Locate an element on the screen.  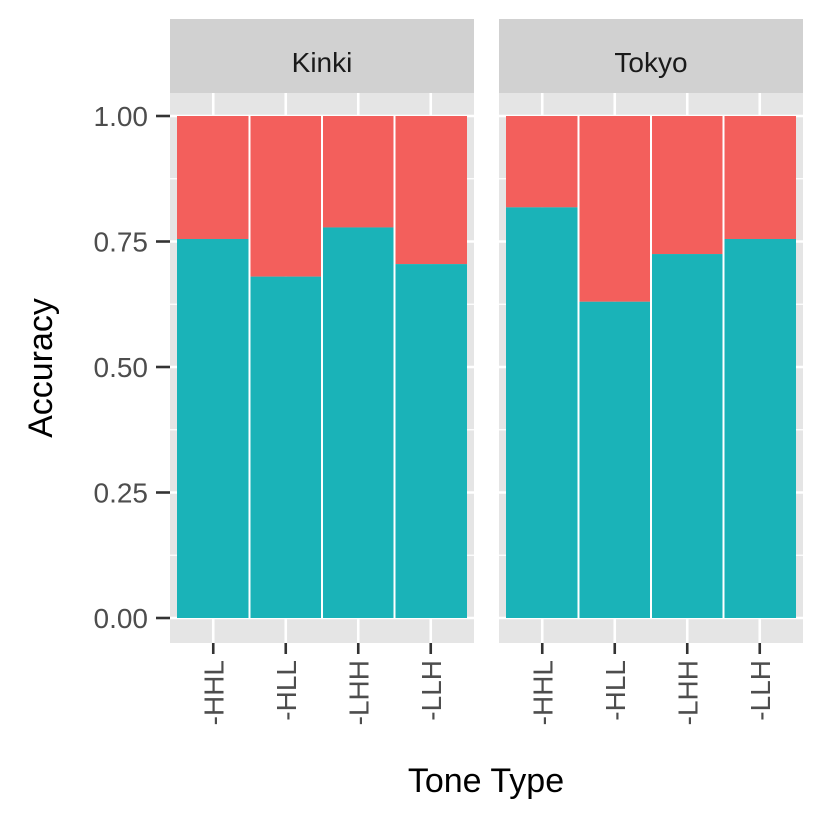
y-tick-label: 1.00 is located at coordinates (121, 116).